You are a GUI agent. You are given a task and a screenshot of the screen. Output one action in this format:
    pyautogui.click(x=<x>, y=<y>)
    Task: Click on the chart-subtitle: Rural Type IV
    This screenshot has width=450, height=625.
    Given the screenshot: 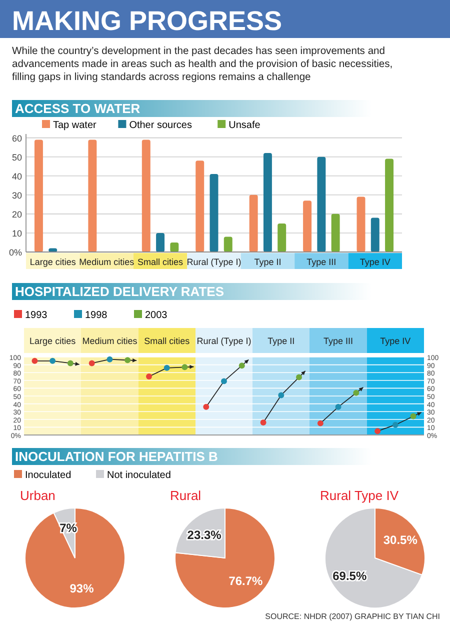 What is the action you would take?
    pyautogui.click(x=359, y=495)
    